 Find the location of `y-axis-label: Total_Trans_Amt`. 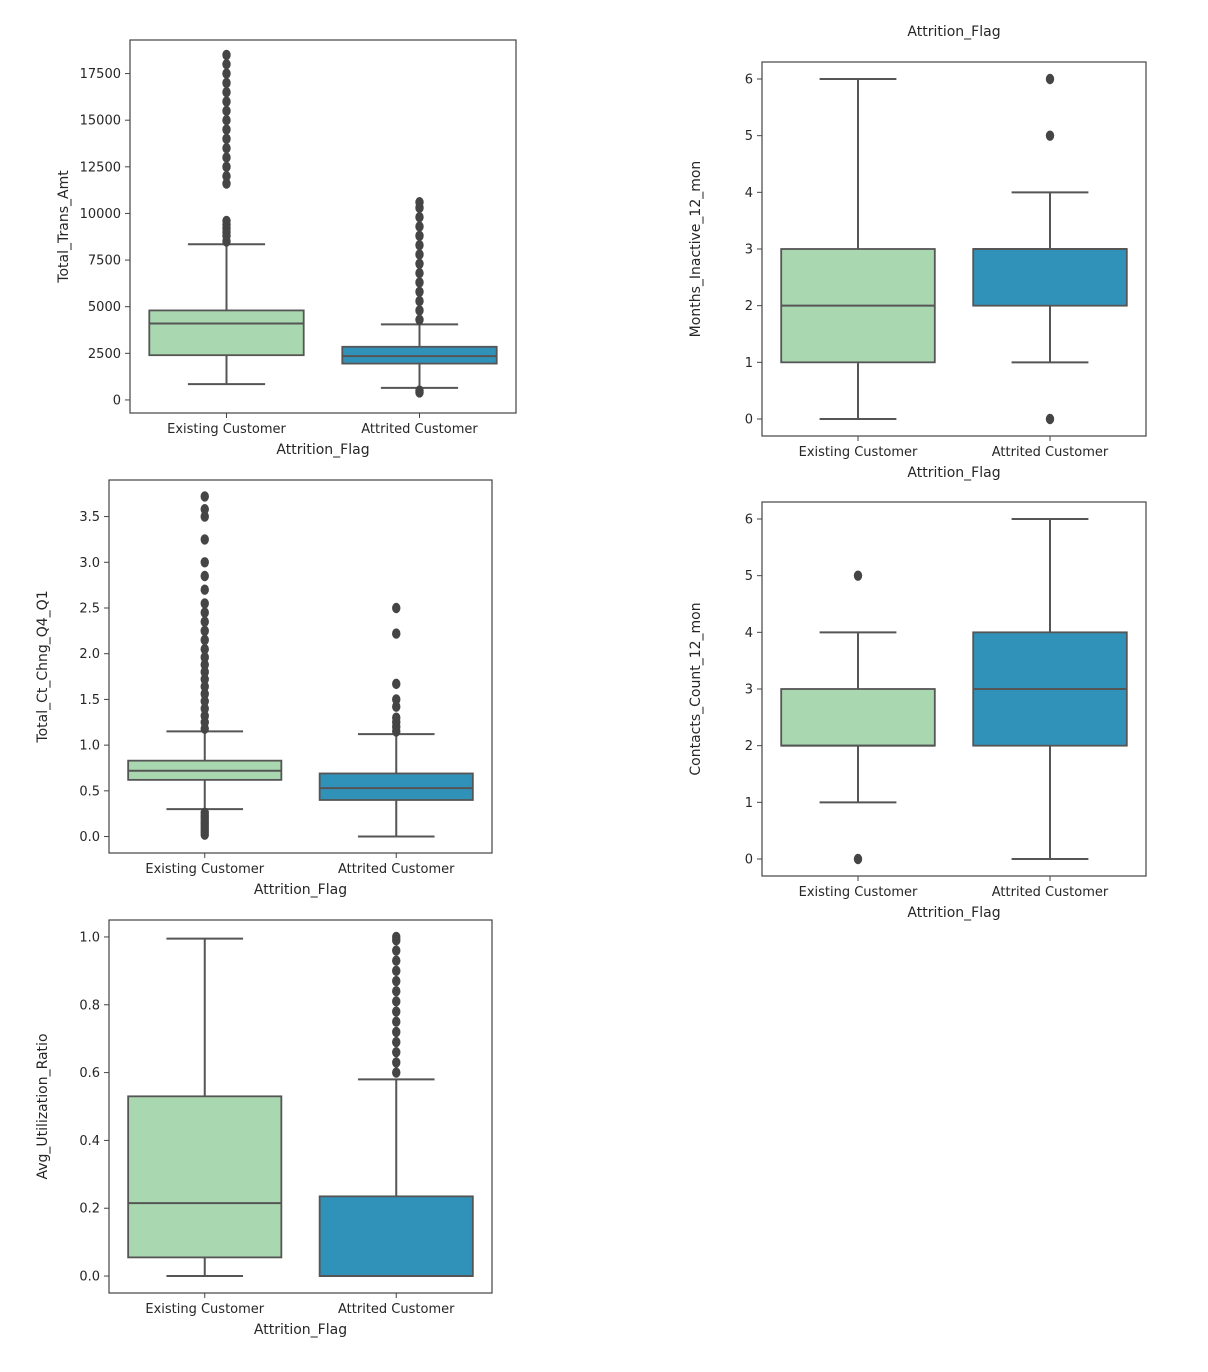

y-axis-label: Total_Trans_Amt is located at coordinates (64, 227).